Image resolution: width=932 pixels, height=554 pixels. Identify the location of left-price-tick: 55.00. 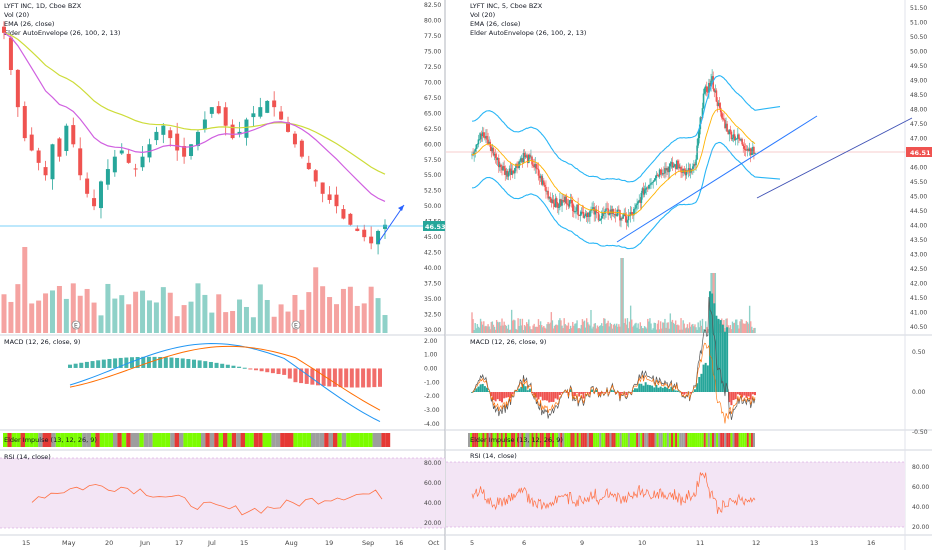
(432, 175).